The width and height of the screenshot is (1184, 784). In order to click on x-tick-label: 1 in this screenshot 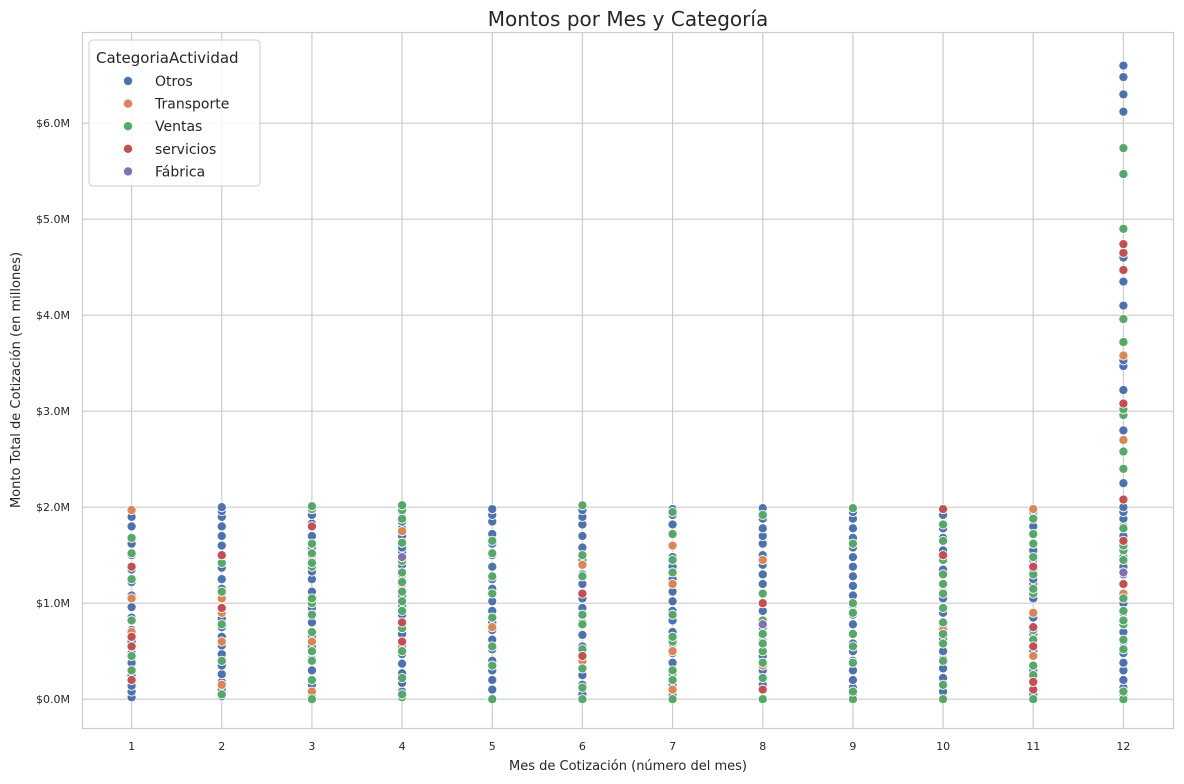, I will do `click(131, 746)`.